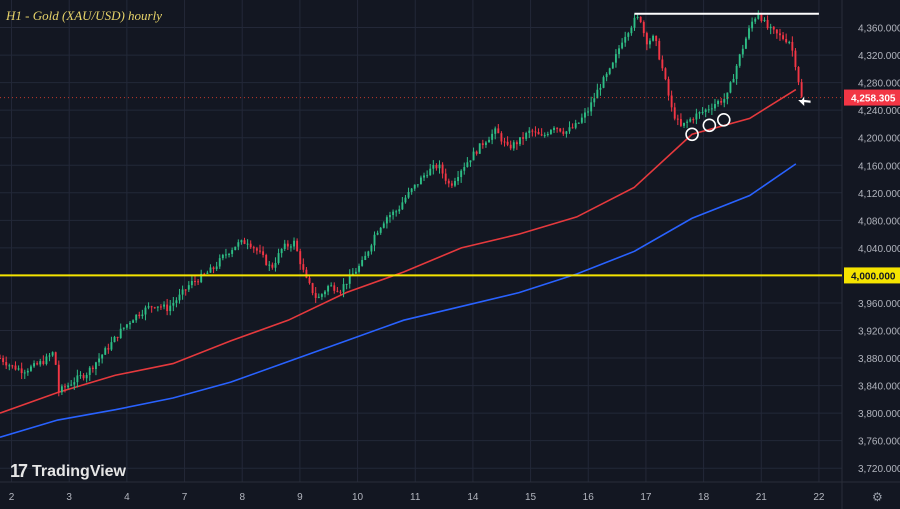 This screenshot has height=509, width=900. I want to click on tradingview-logo-icon: 17, so click(19, 471).